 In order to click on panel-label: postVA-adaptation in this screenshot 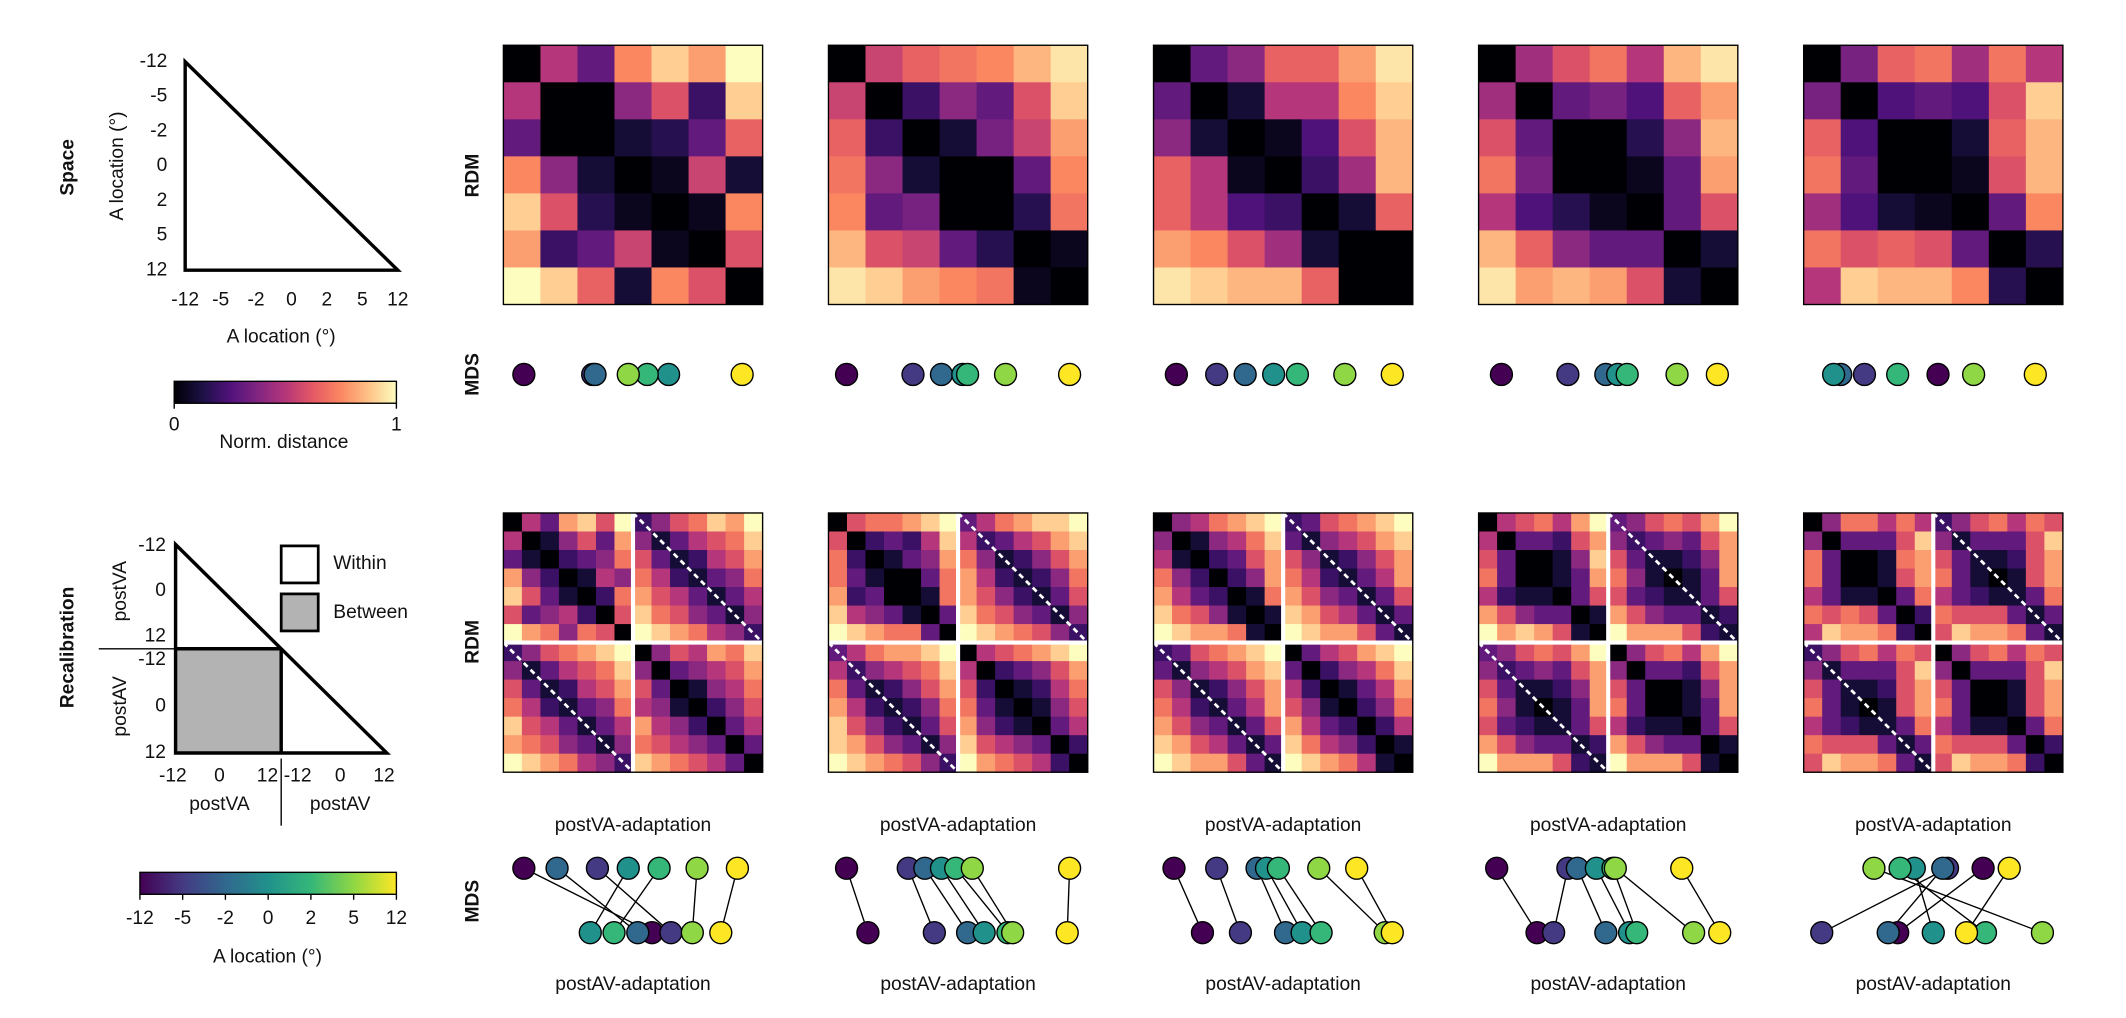, I will do `click(958, 825)`.